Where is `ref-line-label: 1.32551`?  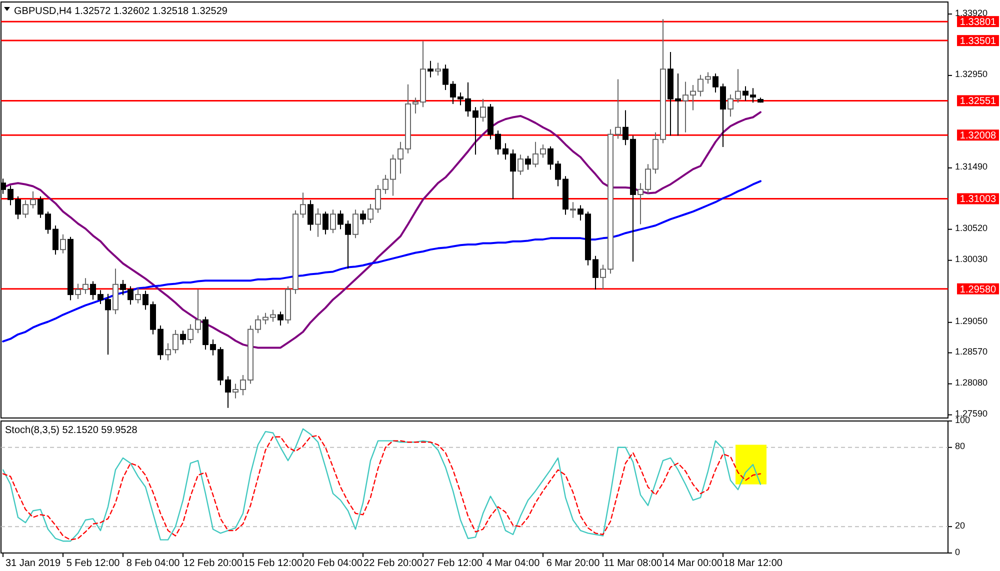 ref-line-label: 1.32551 is located at coordinates (978, 102).